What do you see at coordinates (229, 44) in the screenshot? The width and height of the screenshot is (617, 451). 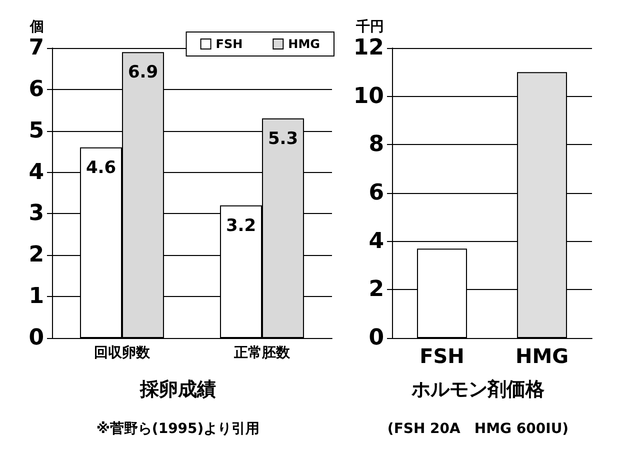 I see `legend-label: FSH` at bounding box center [229, 44].